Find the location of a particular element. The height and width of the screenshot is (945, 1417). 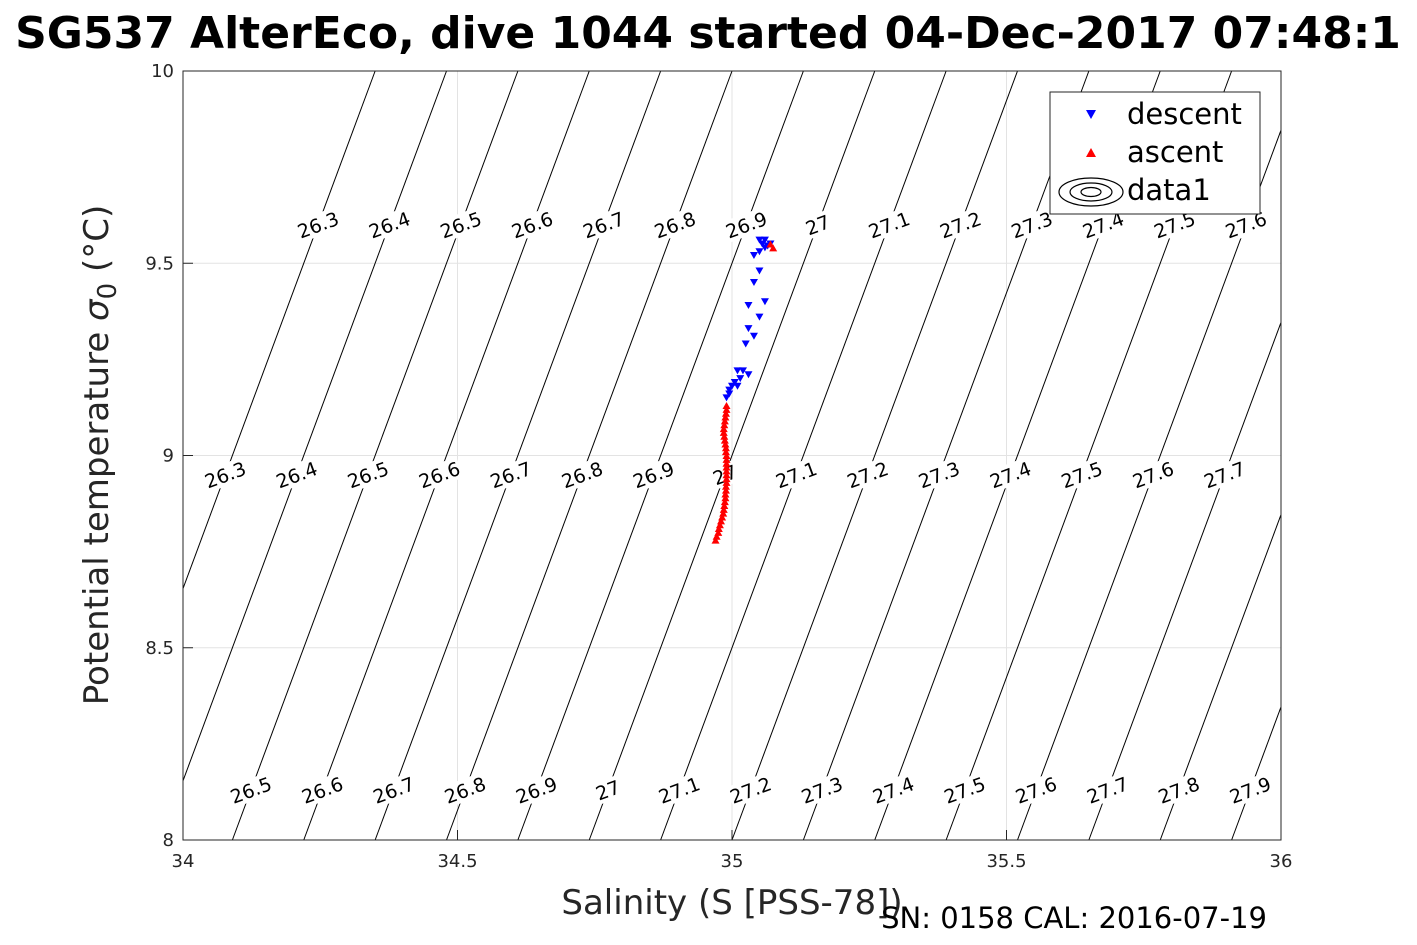

x-tick-label: 34.5 is located at coordinates (457, 861).